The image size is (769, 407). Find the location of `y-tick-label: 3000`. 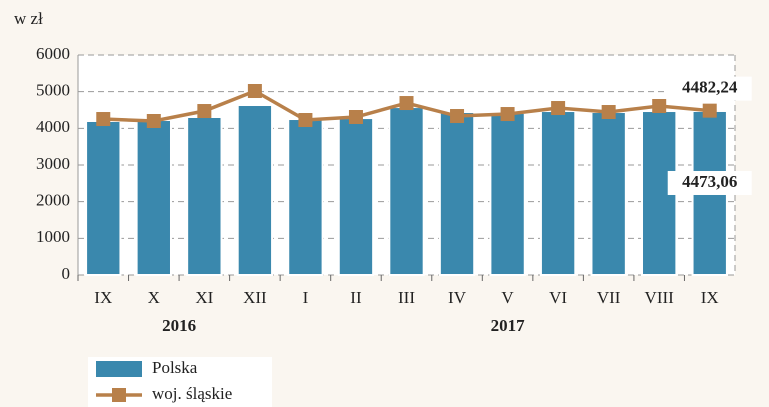

y-tick-label: 3000 is located at coordinates (53, 163).